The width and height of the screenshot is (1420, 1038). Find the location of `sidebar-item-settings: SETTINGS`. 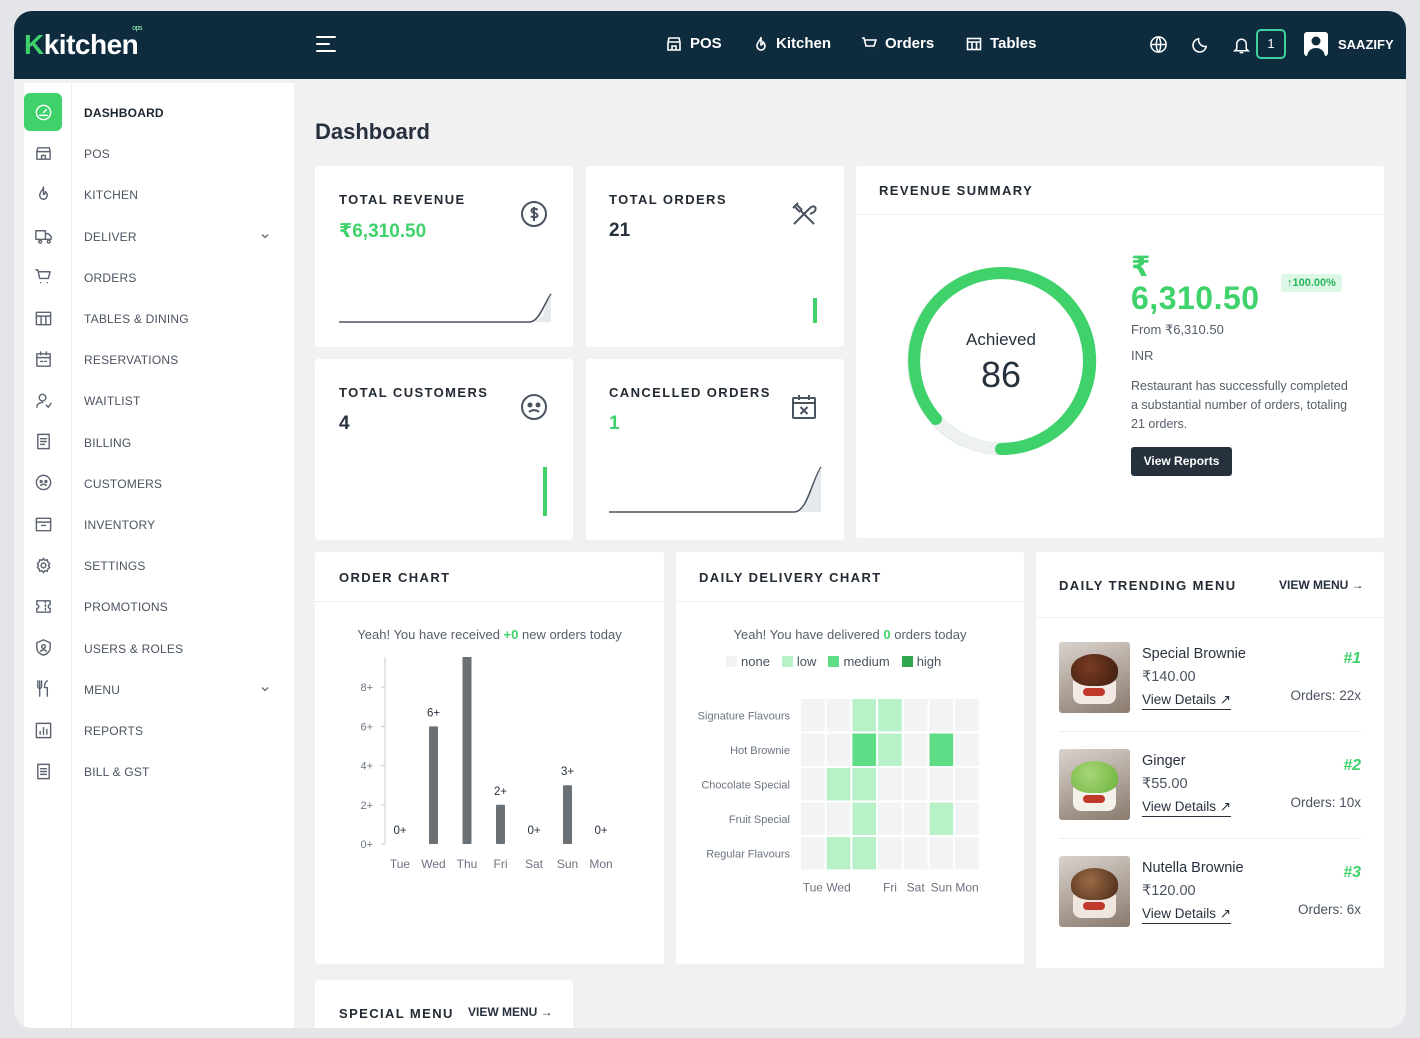

sidebar-item-settings: SETTINGS is located at coordinates (159, 566).